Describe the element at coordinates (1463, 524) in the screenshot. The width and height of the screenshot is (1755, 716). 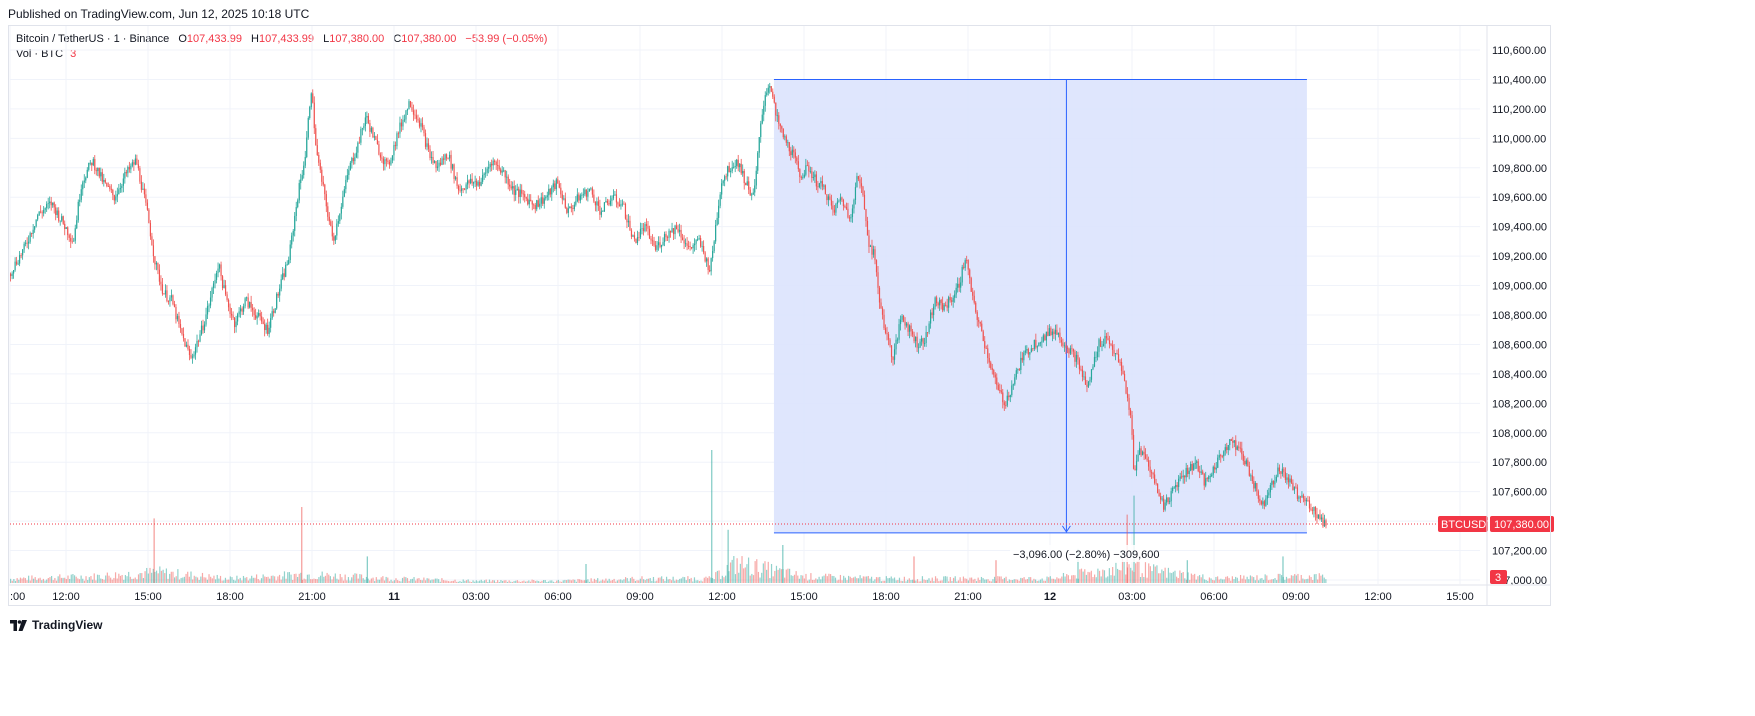
I see `symbol-badge` at that location.